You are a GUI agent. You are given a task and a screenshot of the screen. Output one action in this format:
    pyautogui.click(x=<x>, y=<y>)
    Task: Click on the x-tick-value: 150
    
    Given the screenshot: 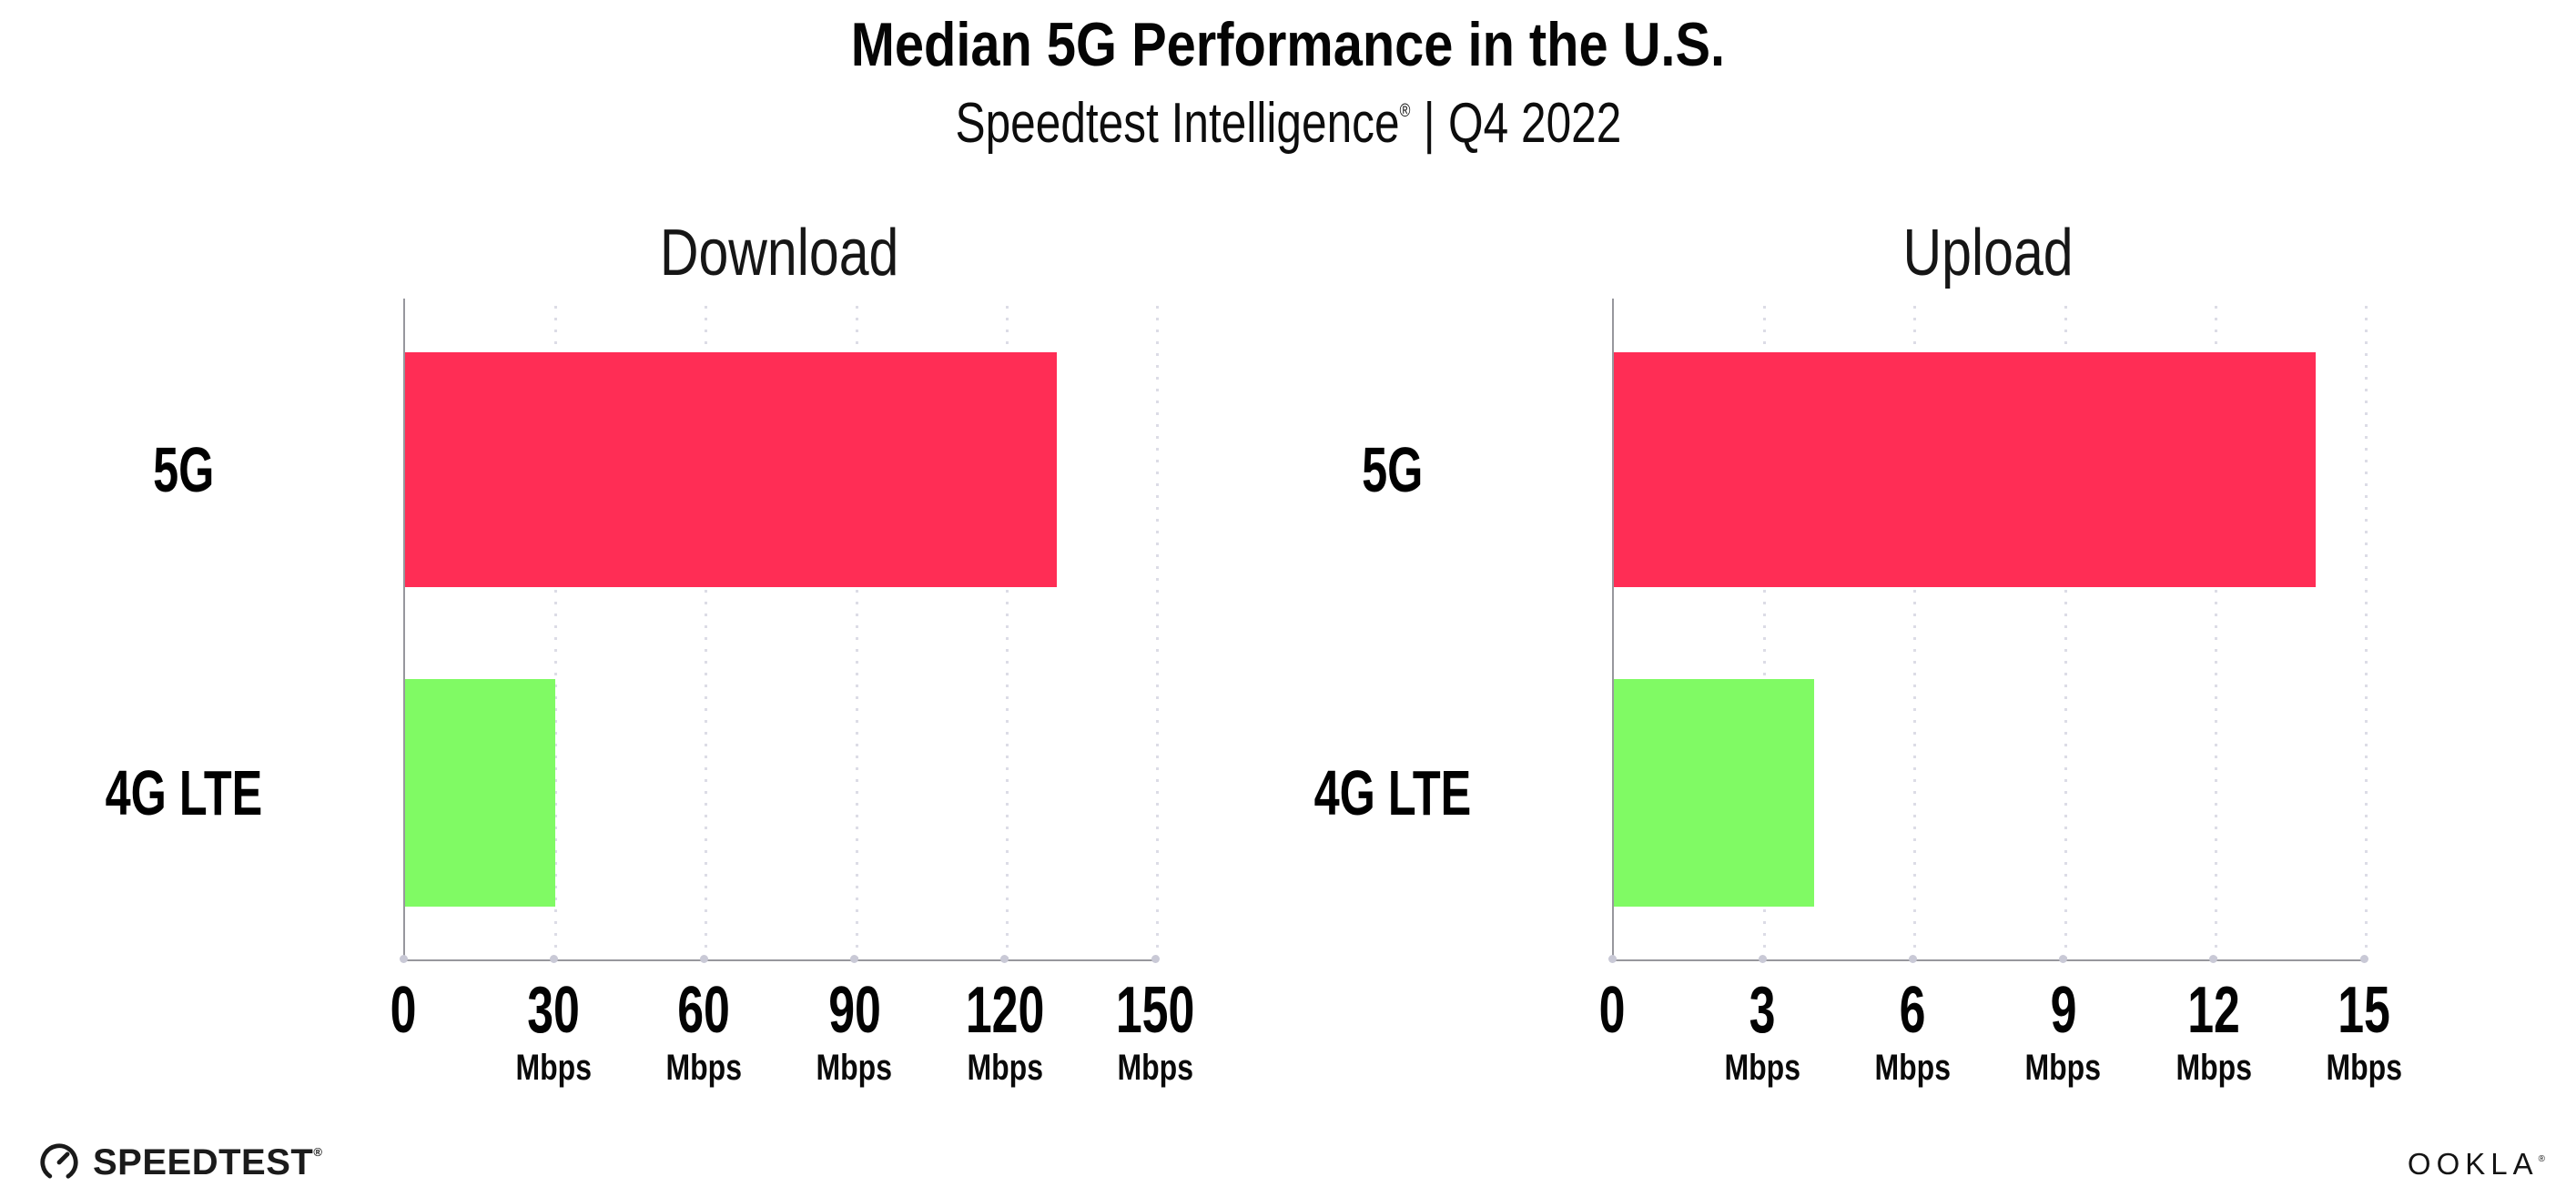 What is the action you would take?
    pyautogui.click(x=1155, y=1011)
    